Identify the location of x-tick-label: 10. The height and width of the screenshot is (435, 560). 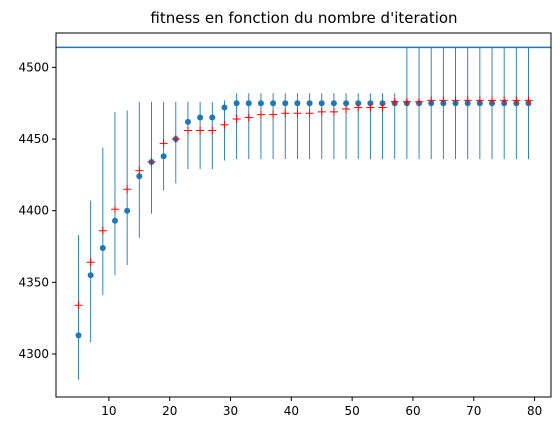
(108, 411).